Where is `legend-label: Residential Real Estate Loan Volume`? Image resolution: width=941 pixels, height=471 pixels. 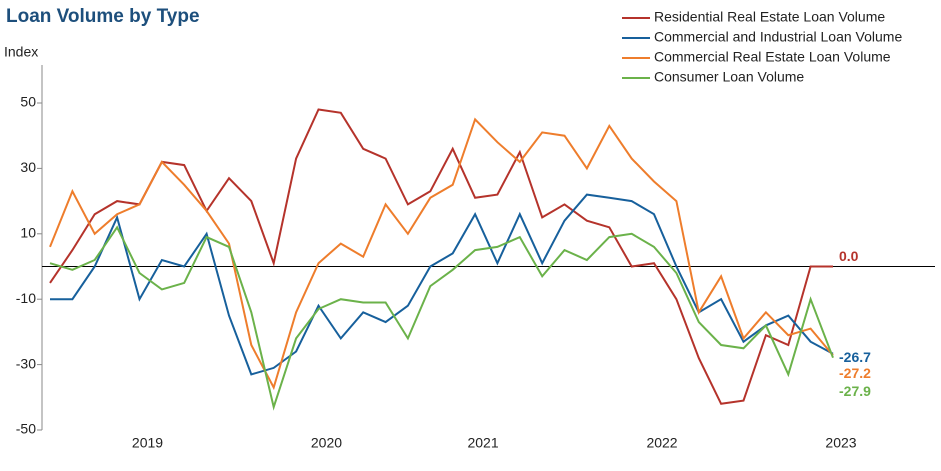
legend-label: Residential Real Estate Loan Volume is located at coordinates (769, 17).